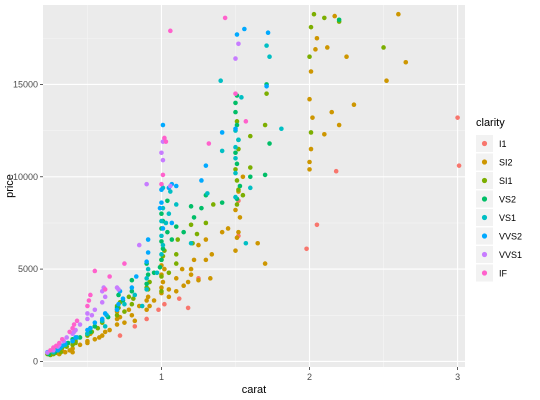 Image resolution: width=540 pixels, height=400 pixels. I want to click on legend-swatch-if, so click(484, 273).